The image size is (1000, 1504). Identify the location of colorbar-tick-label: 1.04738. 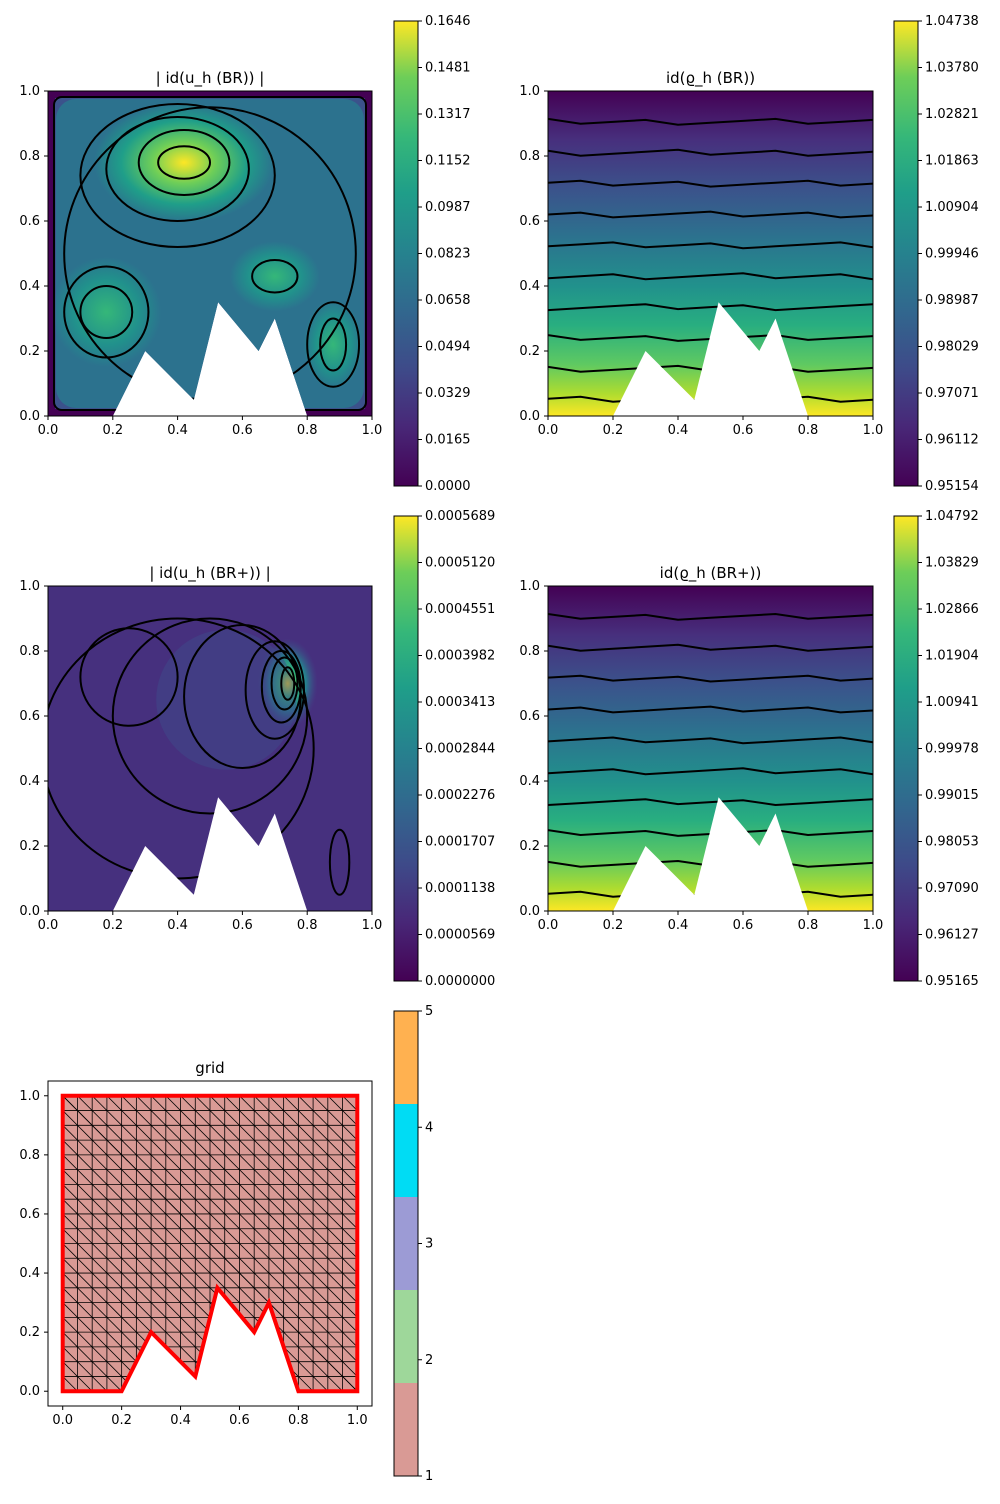
(952, 21).